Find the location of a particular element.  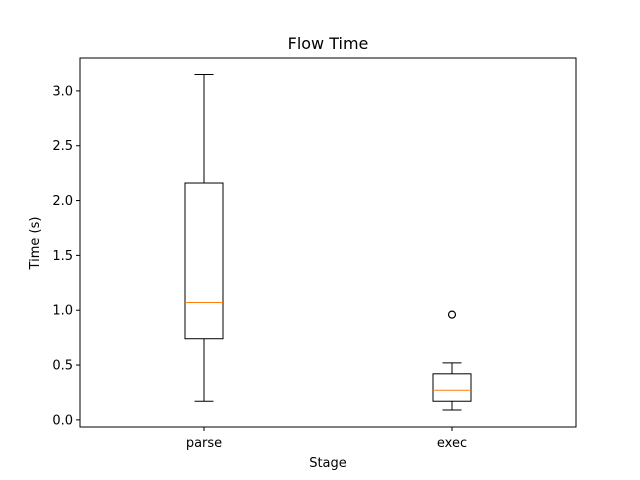

y-axis: 0.0 0.5 1.0 1.5 2.0 2.5 3.0 is located at coordinates (66, 256).